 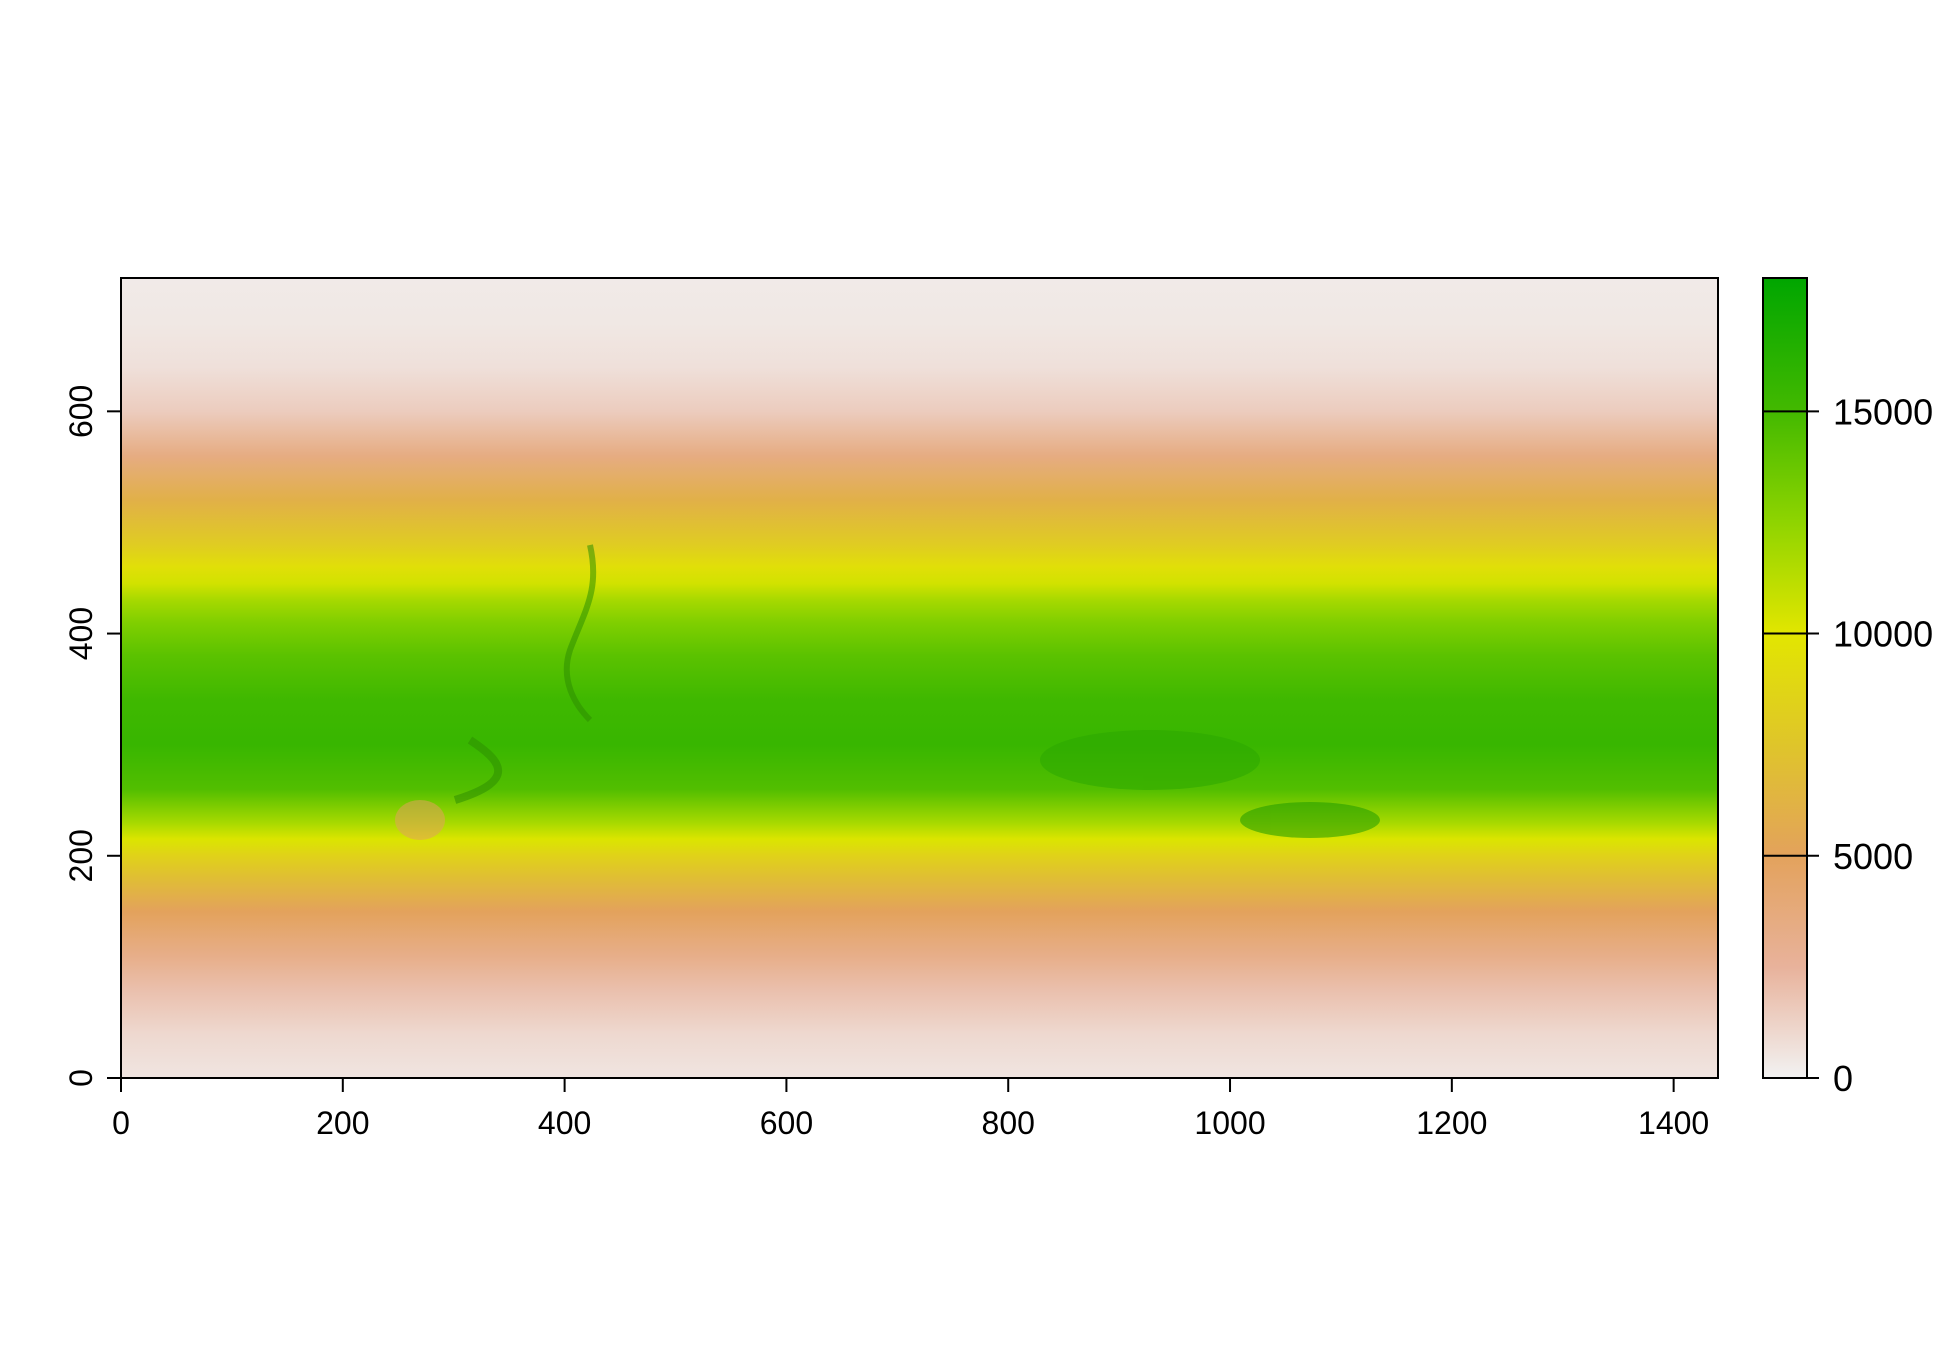 What do you see at coordinates (342, 1123) in the screenshot?
I see `x-tick-label: 200` at bounding box center [342, 1123].